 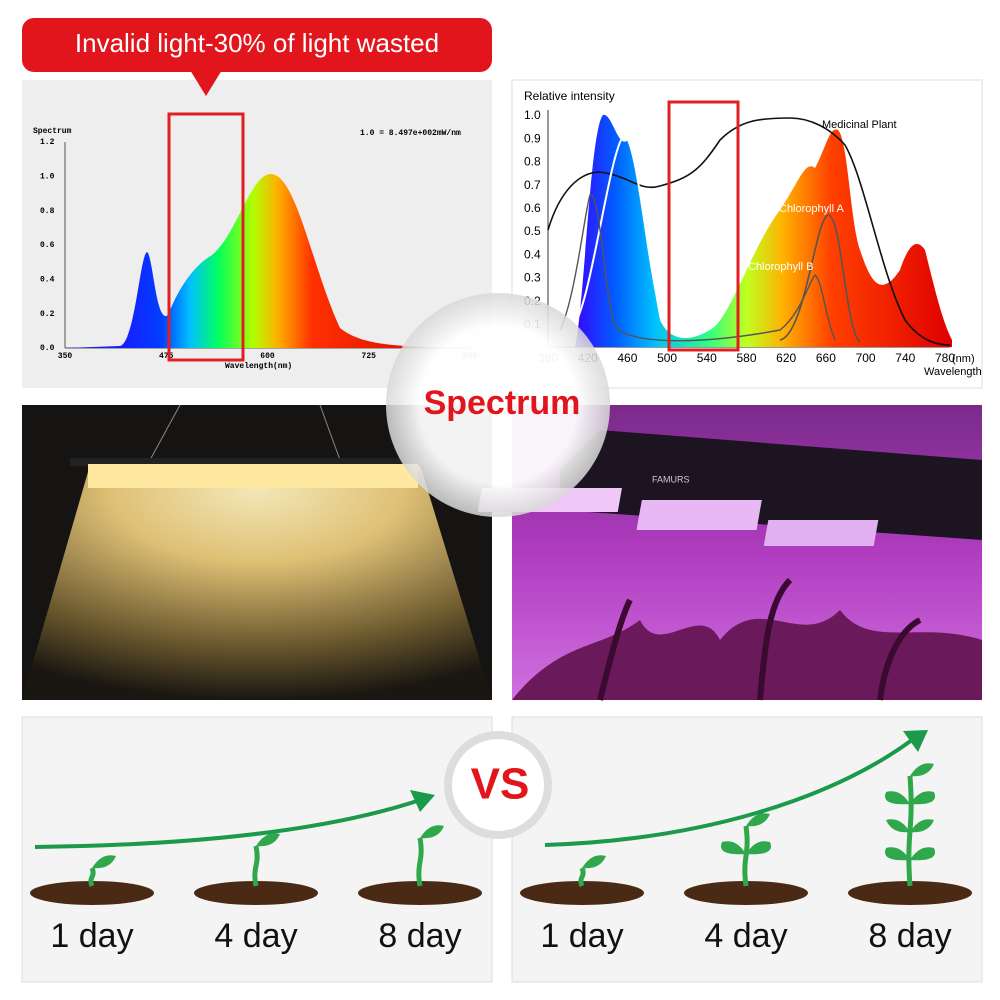 What do you see at coordinates (47, 348) in the screenshot?
I see `y-tick-label: 0.0` at bounding box center [47, 348].